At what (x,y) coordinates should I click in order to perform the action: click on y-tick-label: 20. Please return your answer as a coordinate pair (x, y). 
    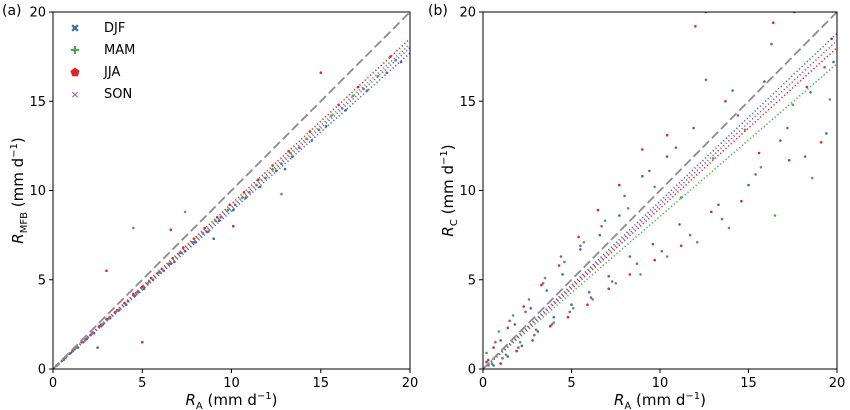
    Looking at the image, I should click on (467, 13).